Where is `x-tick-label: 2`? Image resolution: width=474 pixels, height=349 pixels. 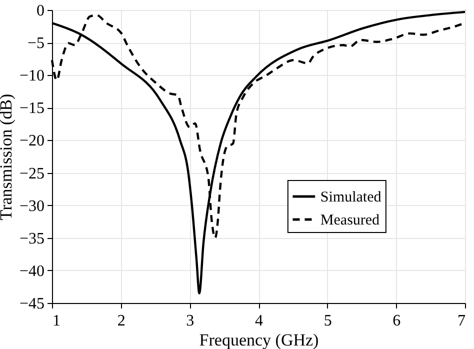
x-tick-label: 2 is located at coordinates (121, 321).